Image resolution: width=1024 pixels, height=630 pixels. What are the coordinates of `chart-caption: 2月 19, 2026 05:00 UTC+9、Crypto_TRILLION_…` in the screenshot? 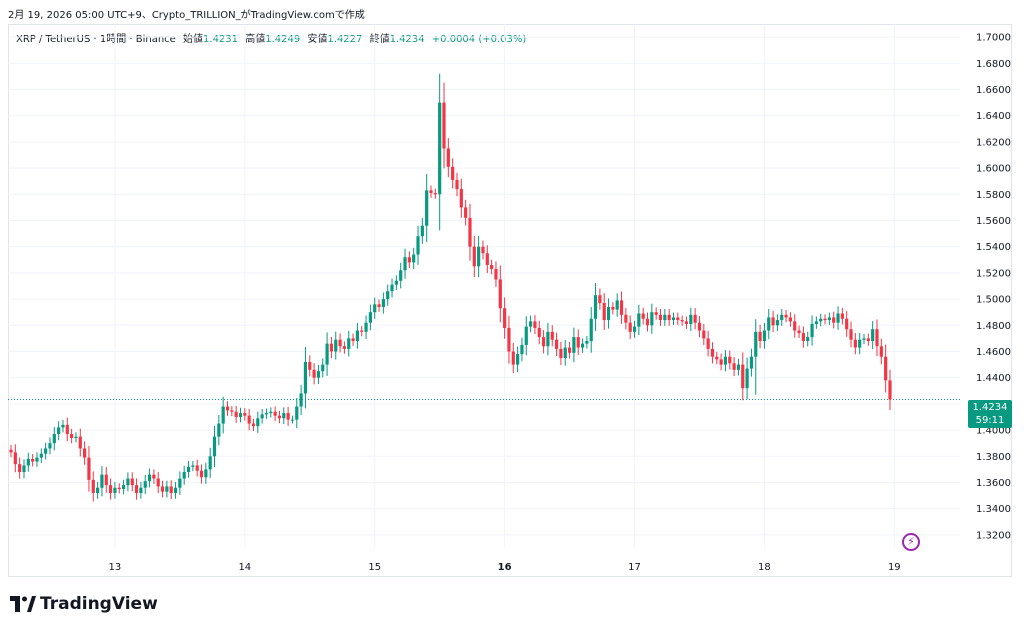 It's located at (186, 15).